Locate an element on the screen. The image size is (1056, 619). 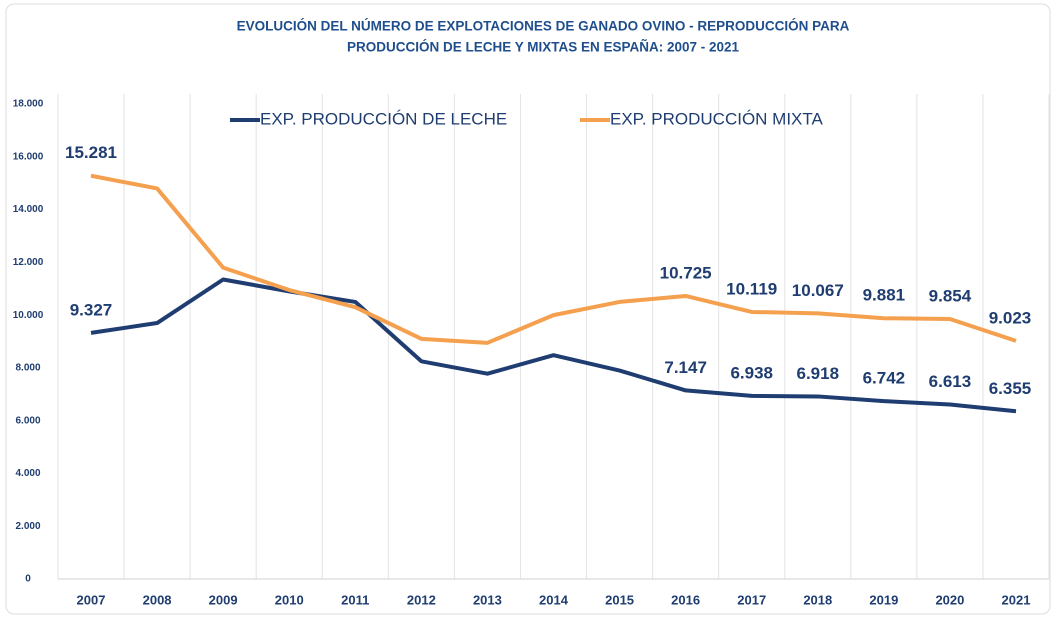
x-tick-label: 2020 is located at coordinates (949, 599).